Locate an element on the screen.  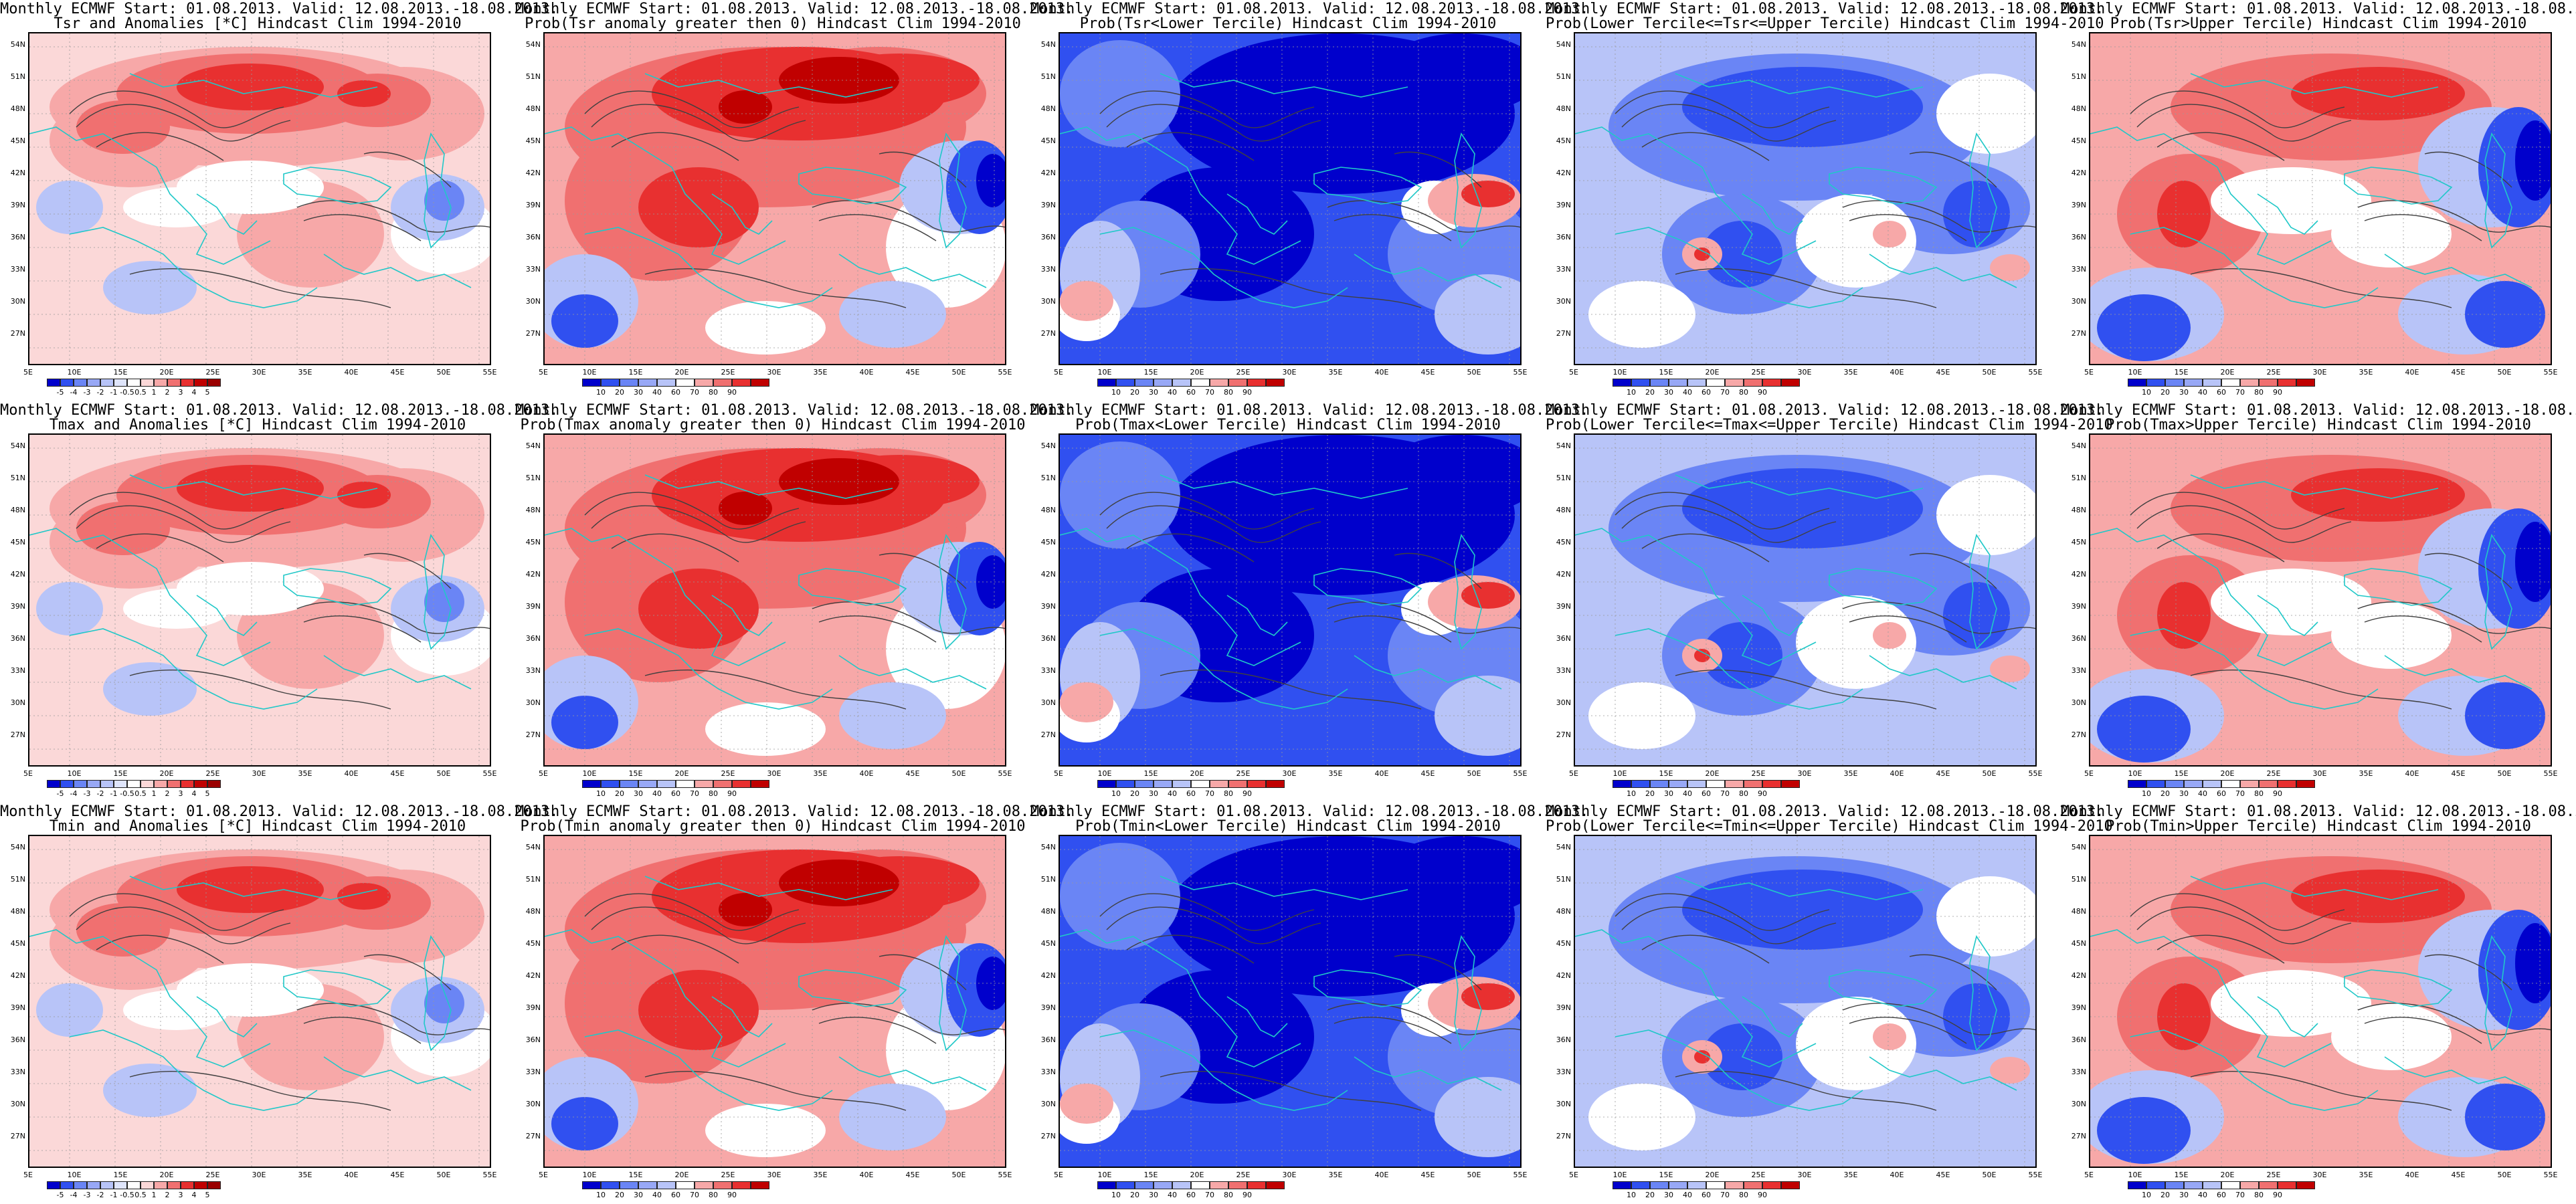
colorbar-label: 80 is located at coordinates (1744, 1195).